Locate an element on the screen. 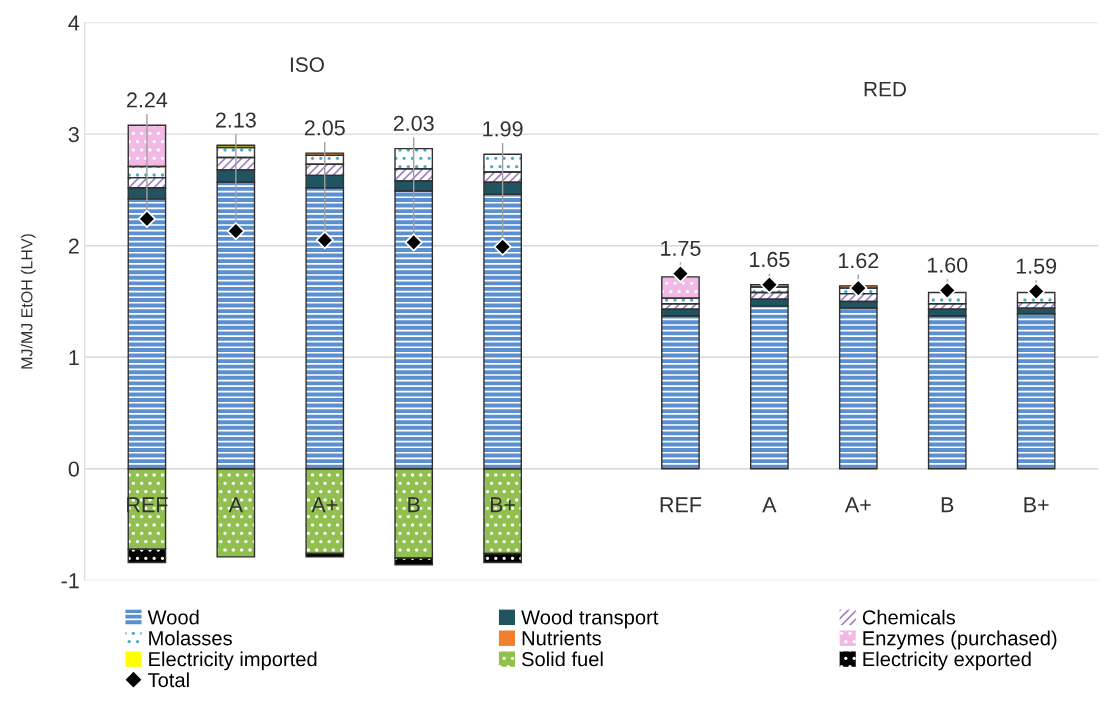  legend-label: Enzymes (purchased) is located at coordinates (960, 640).